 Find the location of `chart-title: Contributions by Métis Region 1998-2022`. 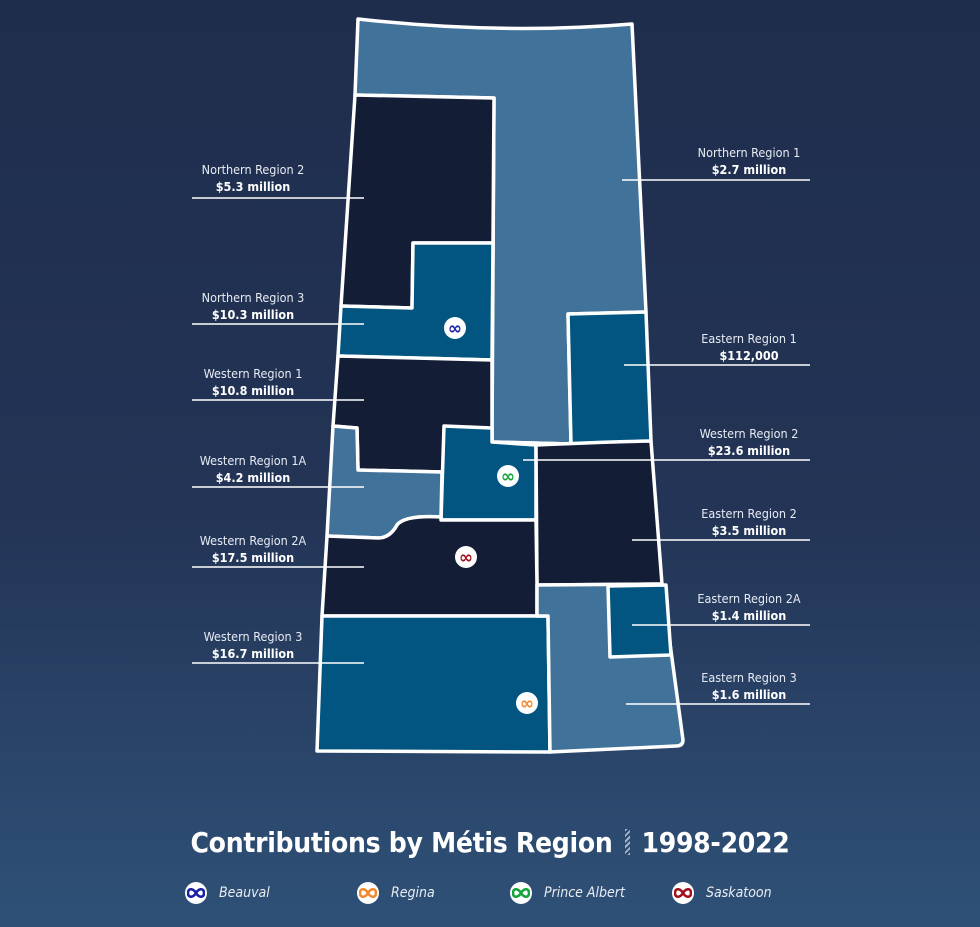

chart-title: Contributions by Métis Region 1998-2022 is located at coordinates (490, 842).